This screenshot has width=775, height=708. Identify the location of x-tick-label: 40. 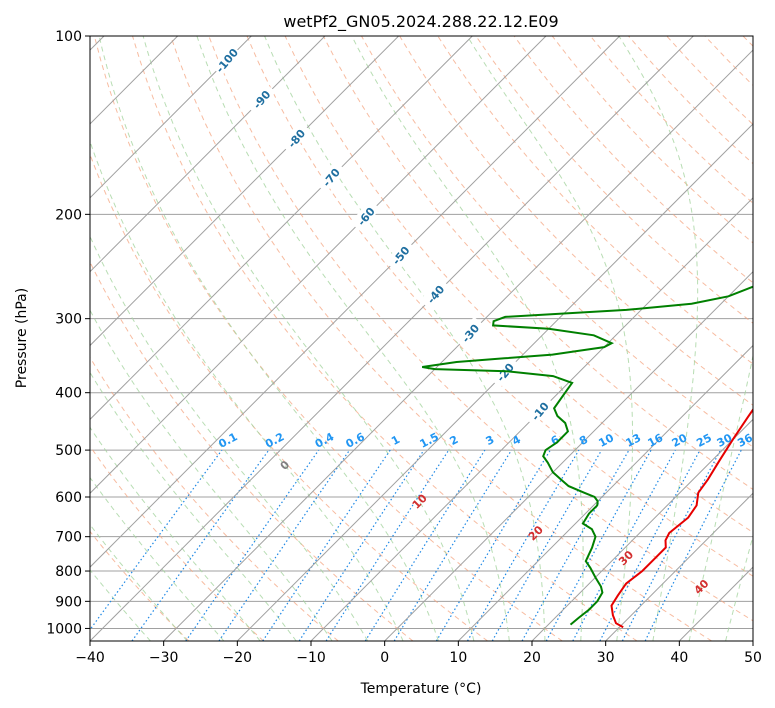
(679, 658).